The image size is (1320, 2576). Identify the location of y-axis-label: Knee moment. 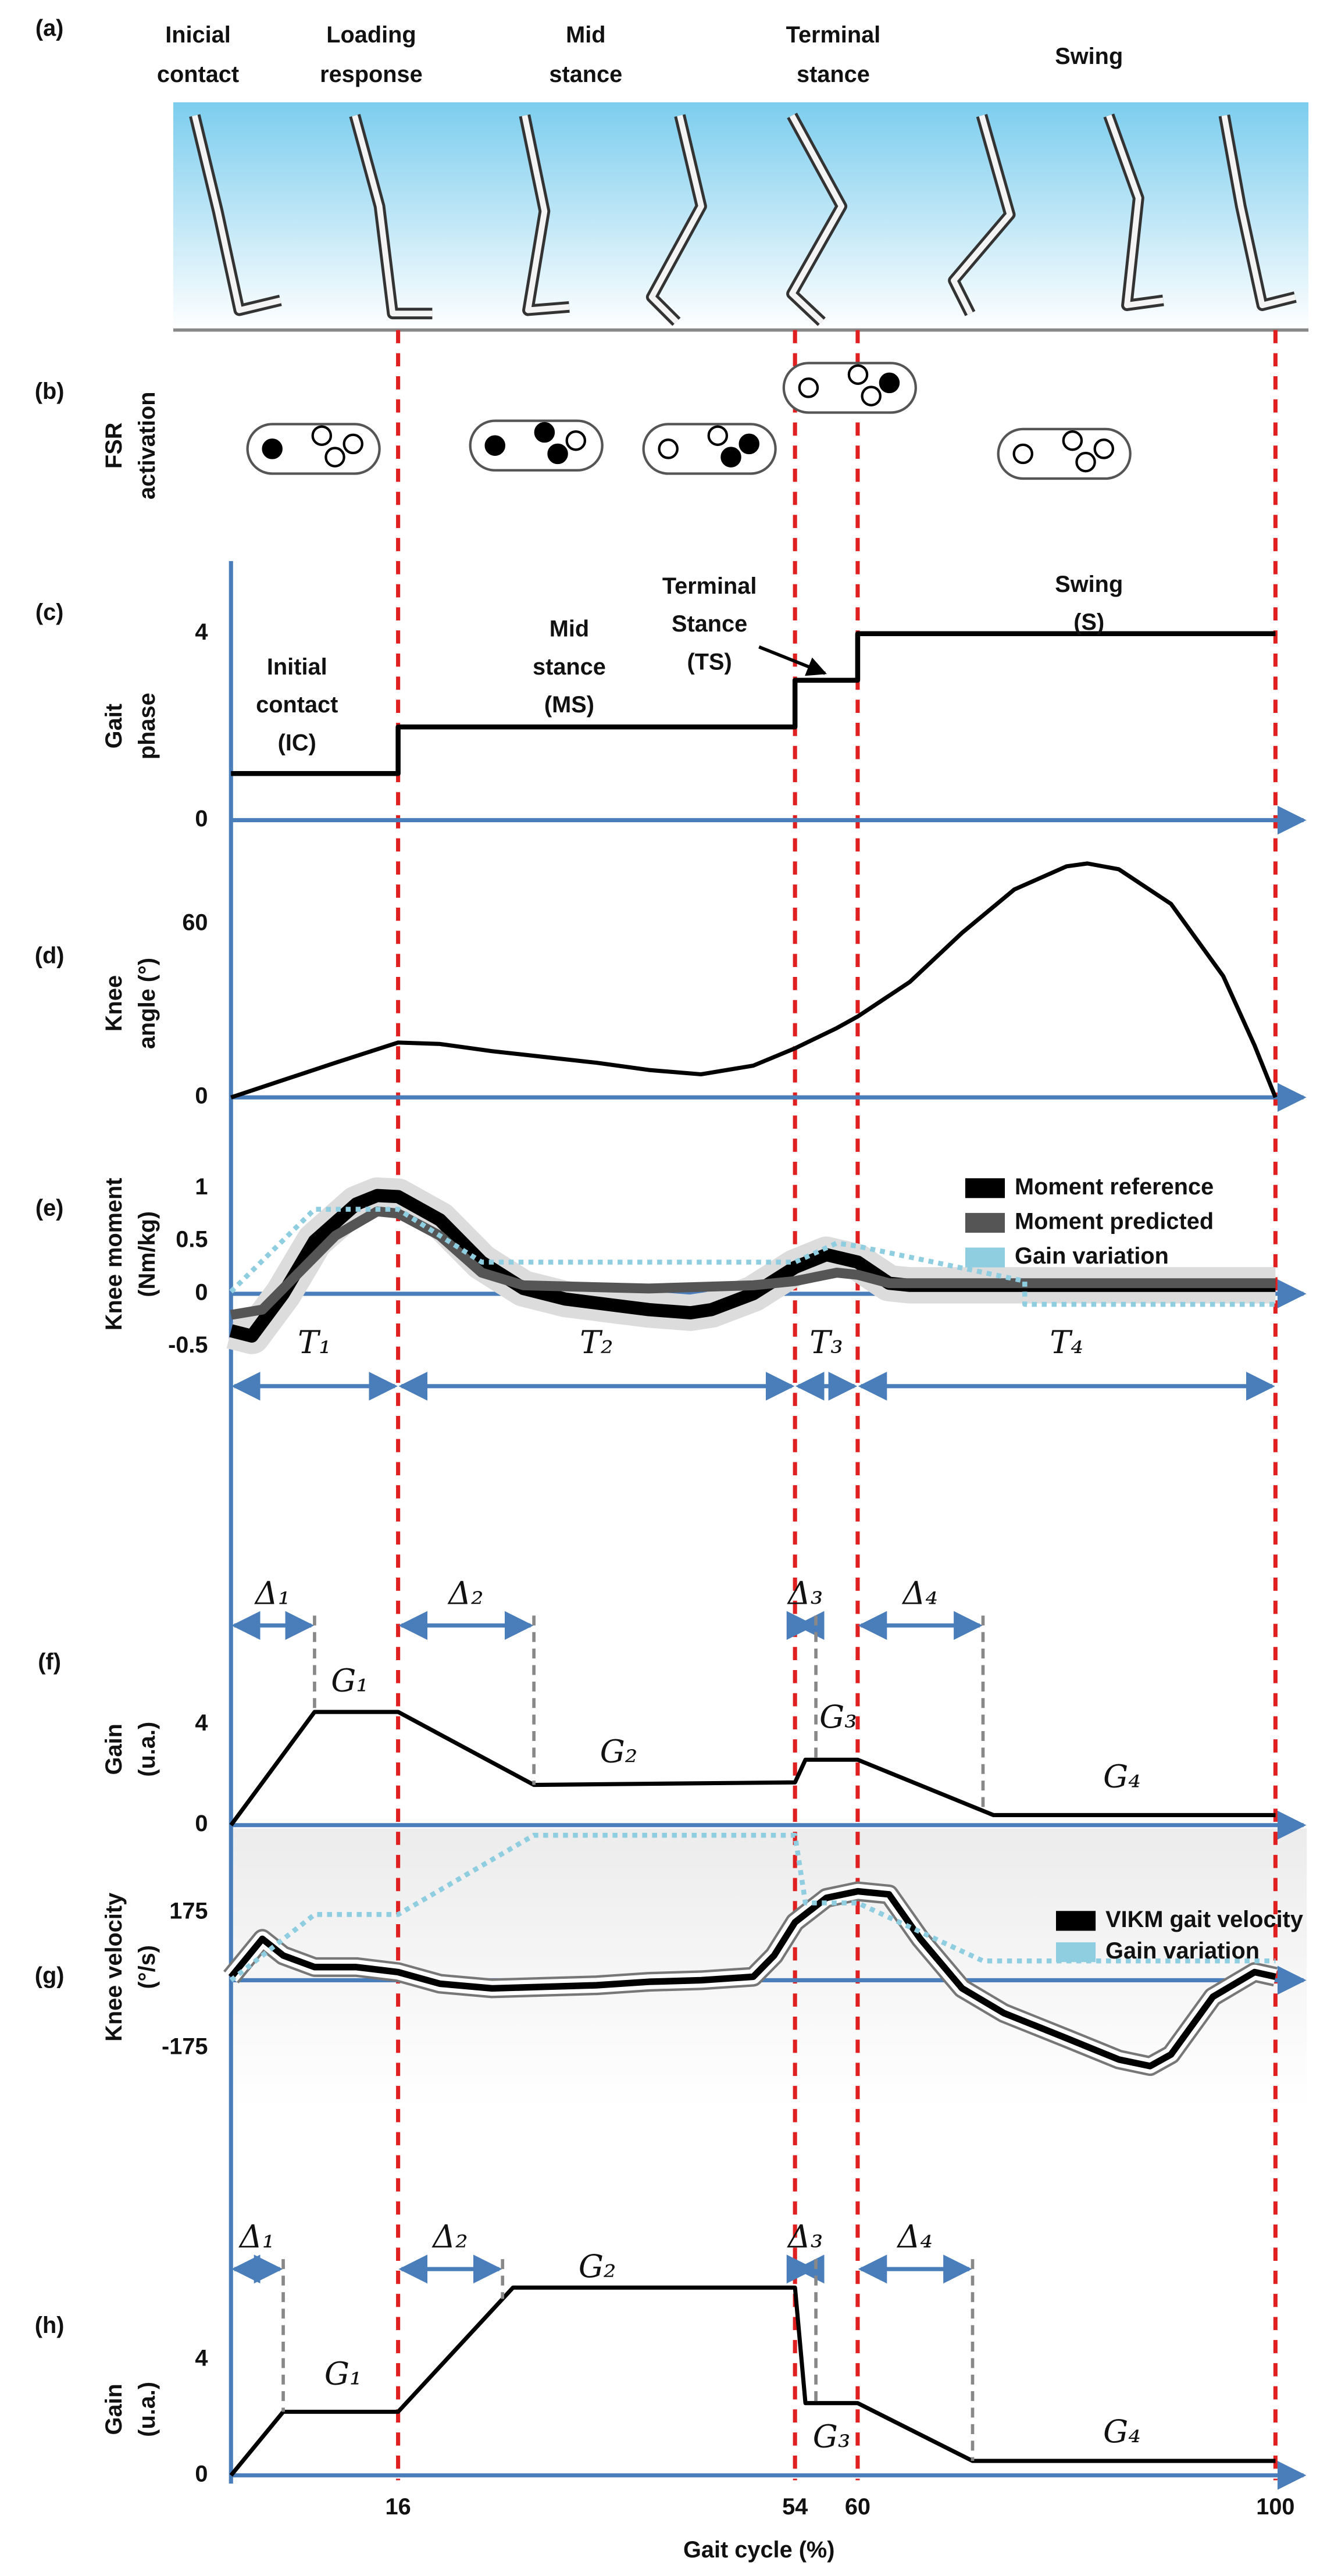
(114, 1254).